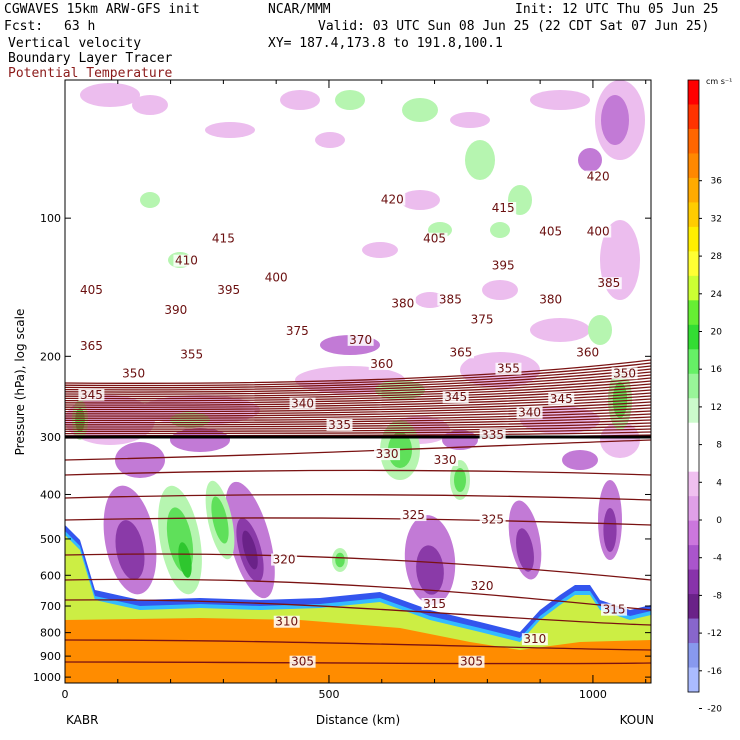 The image size is (740, 740). Describe the element at coordinates (590, 160) in the screenshot. I see `downdraft-medium` at that location.